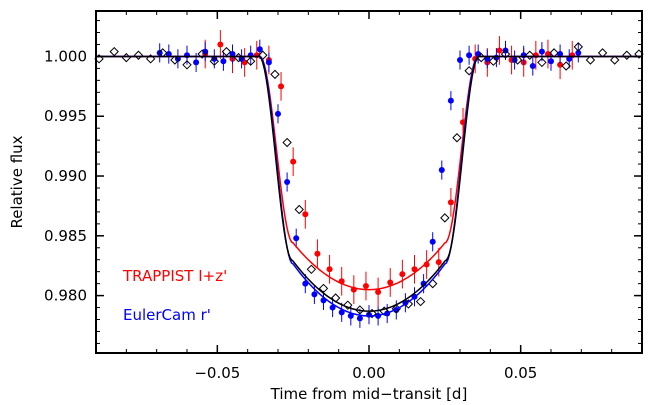 The width and height of the screenshot is (655, 405). I want to click on y-tick-label: 1.000, so click(65, 56).